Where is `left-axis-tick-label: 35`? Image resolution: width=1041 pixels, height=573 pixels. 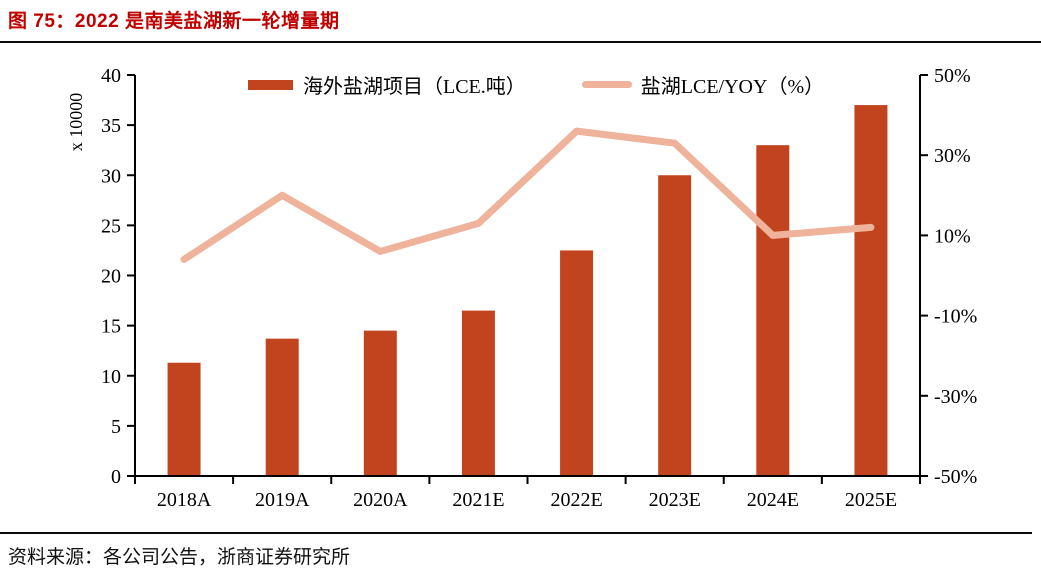
left-axis-tick-label: 35 is located at coordinates (111, 126).